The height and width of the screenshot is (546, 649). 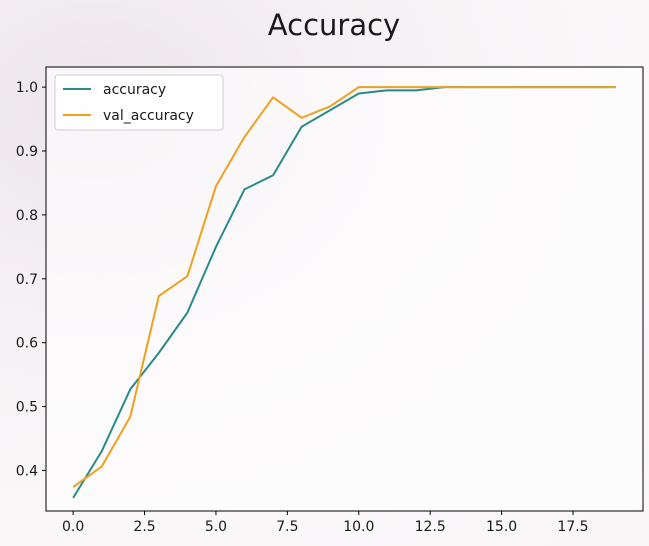 What do you see at coordinates (430, 527) in the screenshot?
I see `x-tick-label: 12.5` at bounding box center [430, 527].